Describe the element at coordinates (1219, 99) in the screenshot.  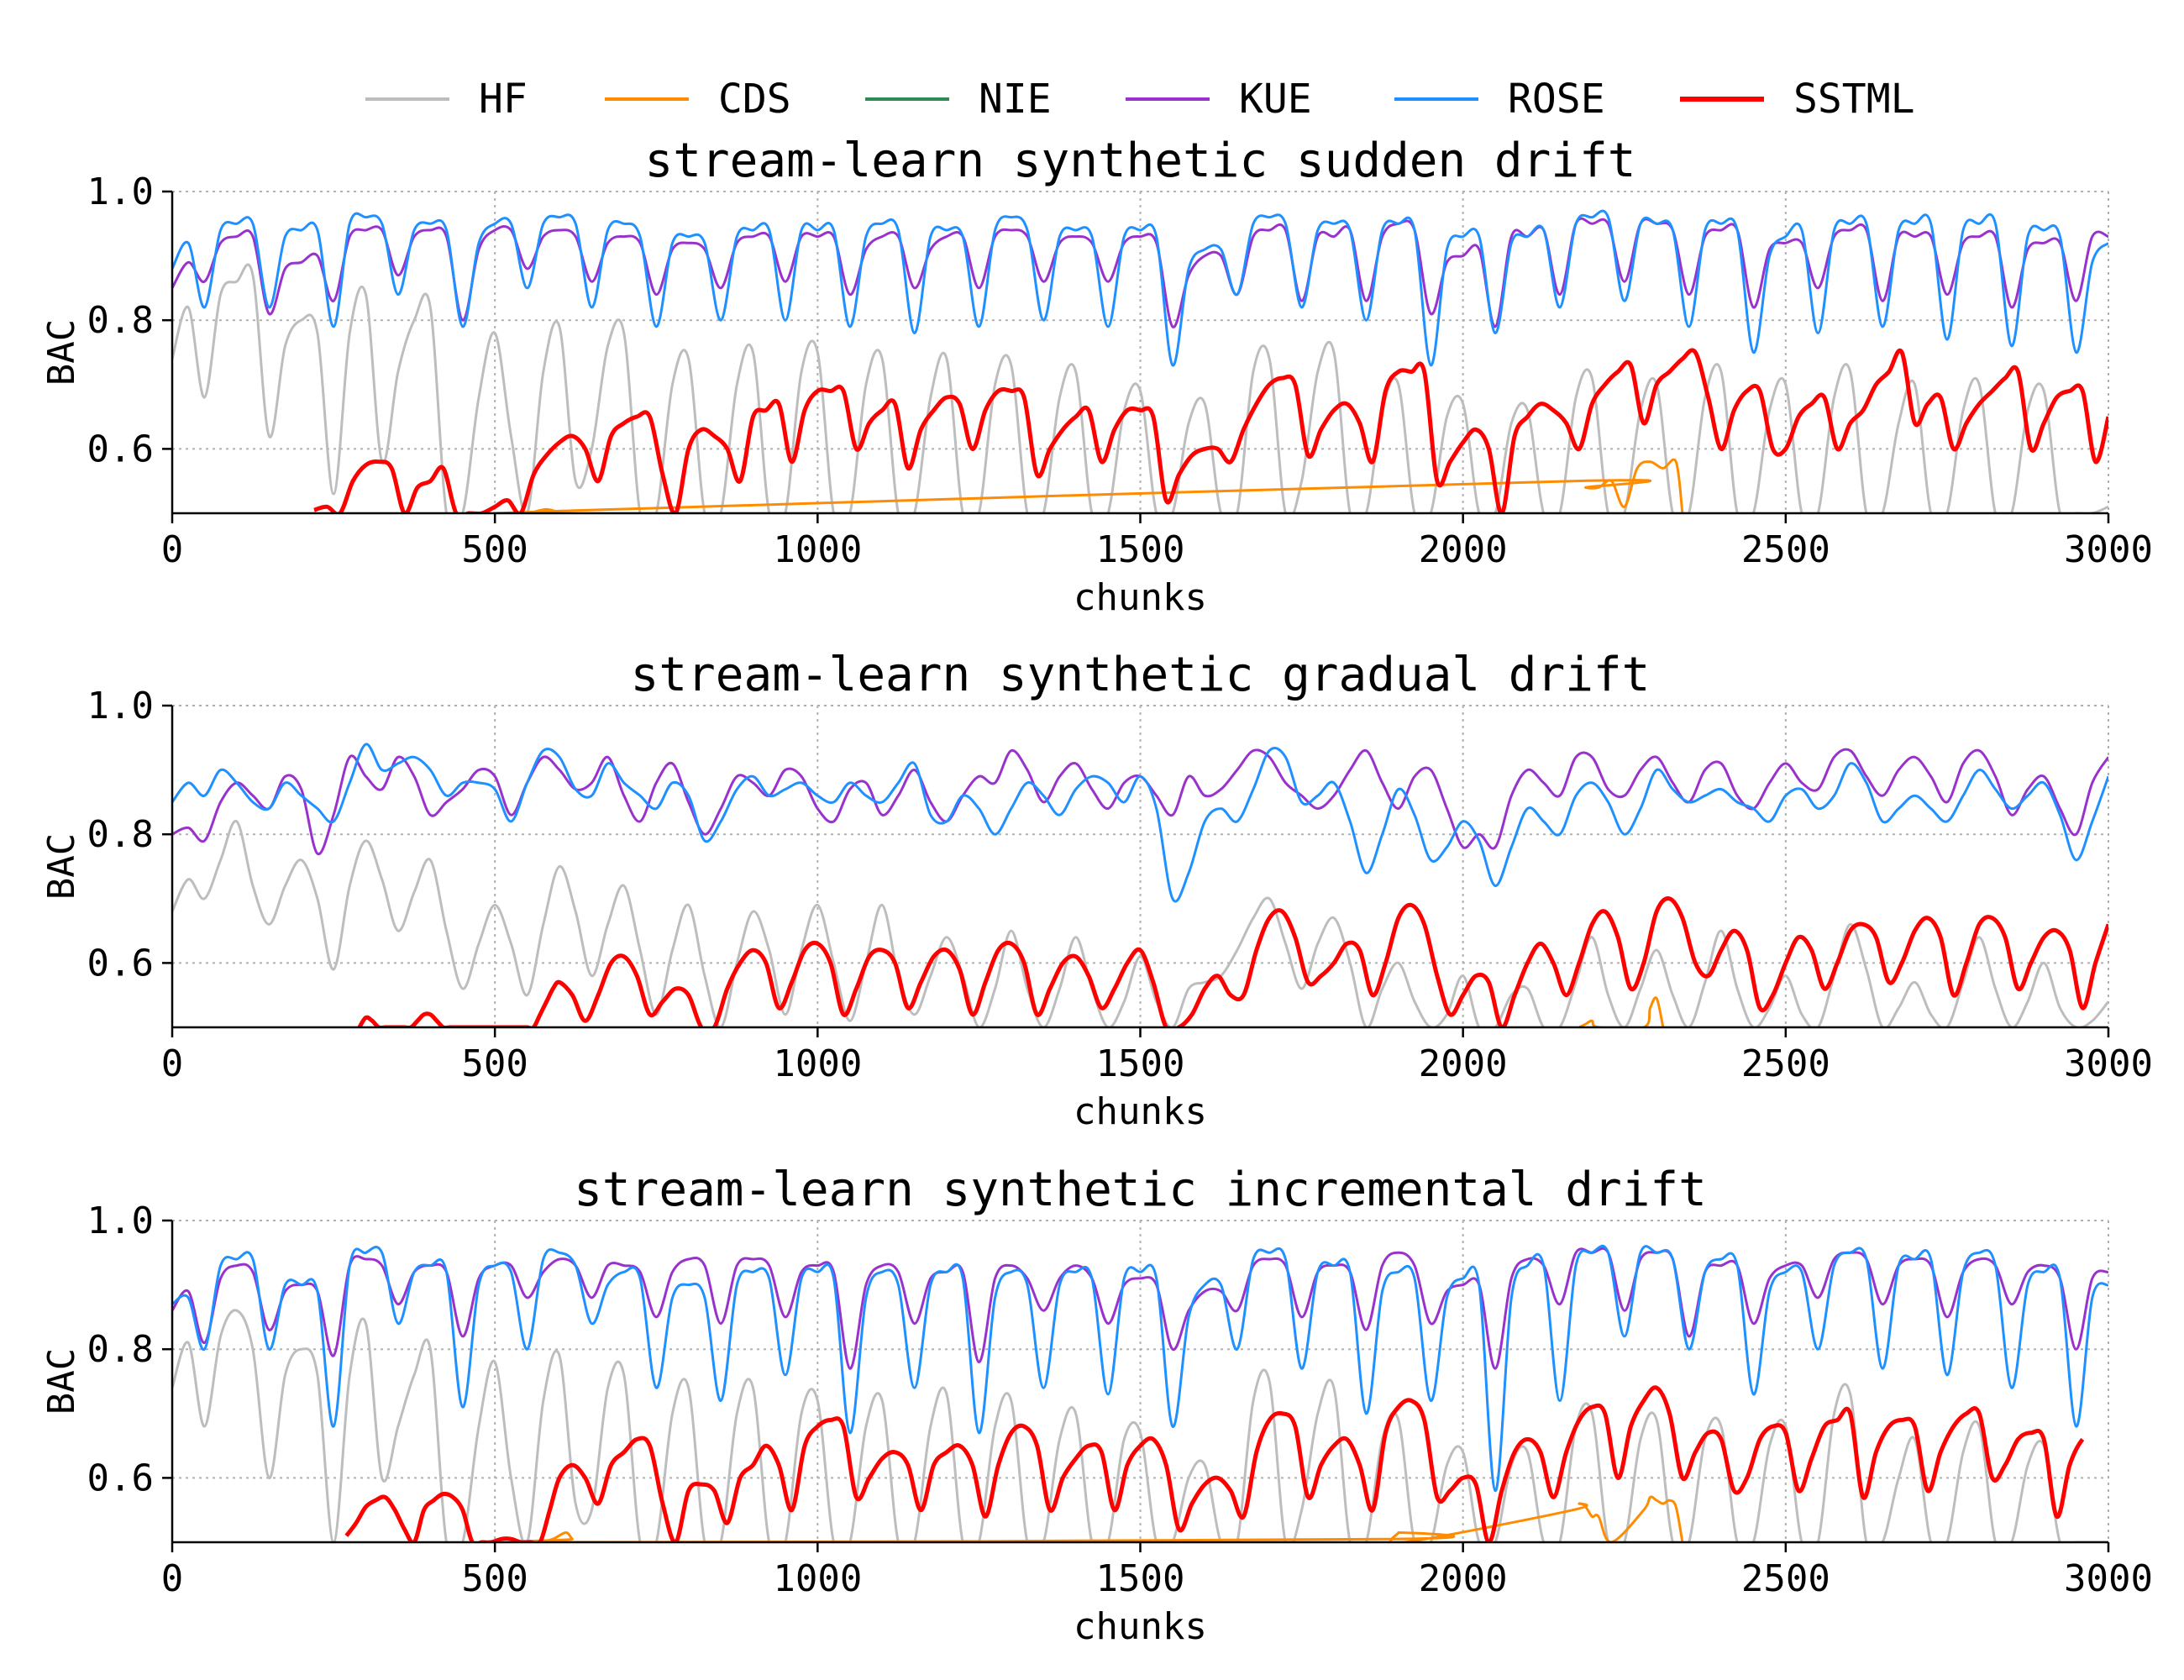
I see `legend-item-kue: KUE` at that location.